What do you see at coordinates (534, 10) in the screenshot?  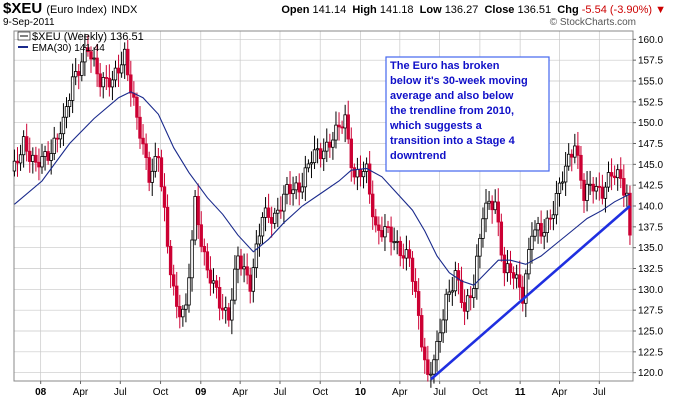 I see `close-value: 136.51` at bounding box center [534, 10].